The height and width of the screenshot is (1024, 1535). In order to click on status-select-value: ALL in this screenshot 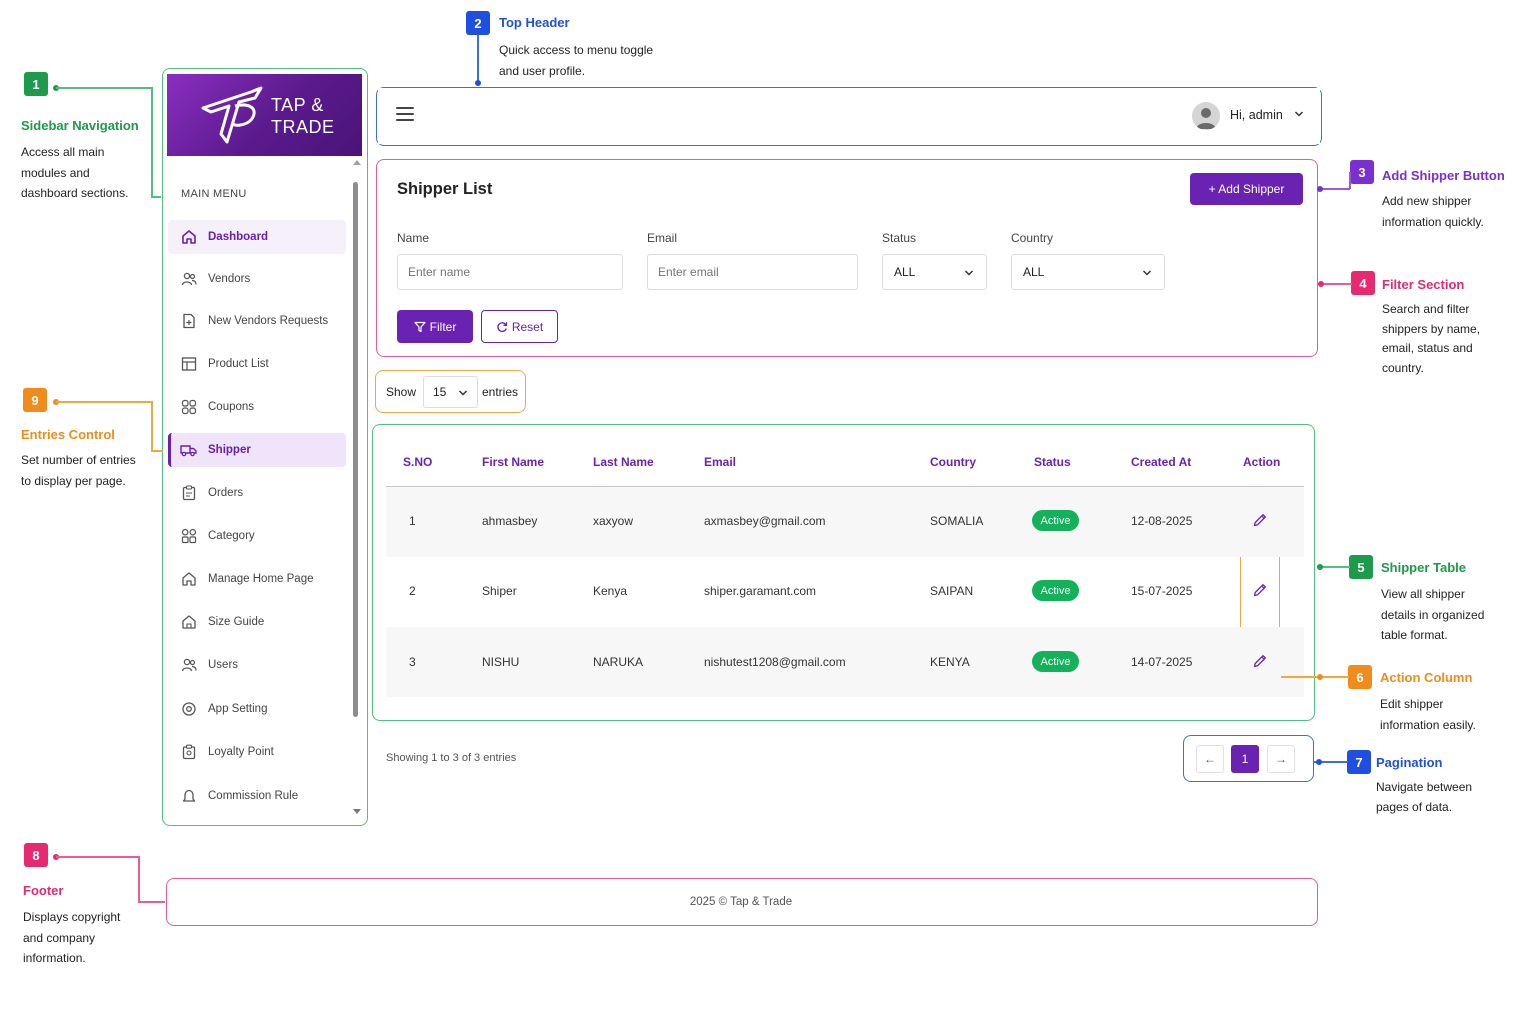, I will do `click(905, 272)`.